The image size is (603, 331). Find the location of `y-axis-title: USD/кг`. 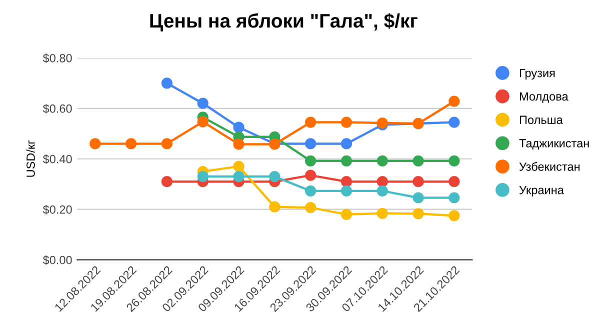

y-axis-title: USD/кг is located at coordinates (30, 158).